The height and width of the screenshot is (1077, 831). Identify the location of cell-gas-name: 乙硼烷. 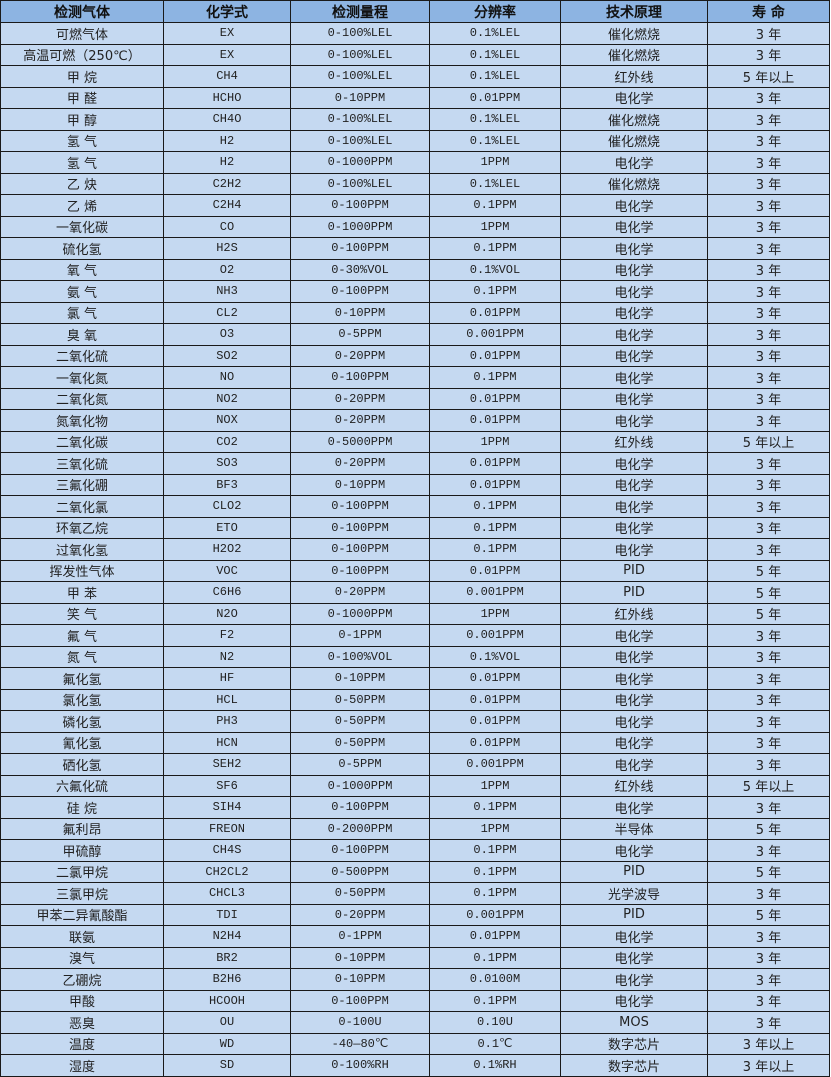
(82, 979).